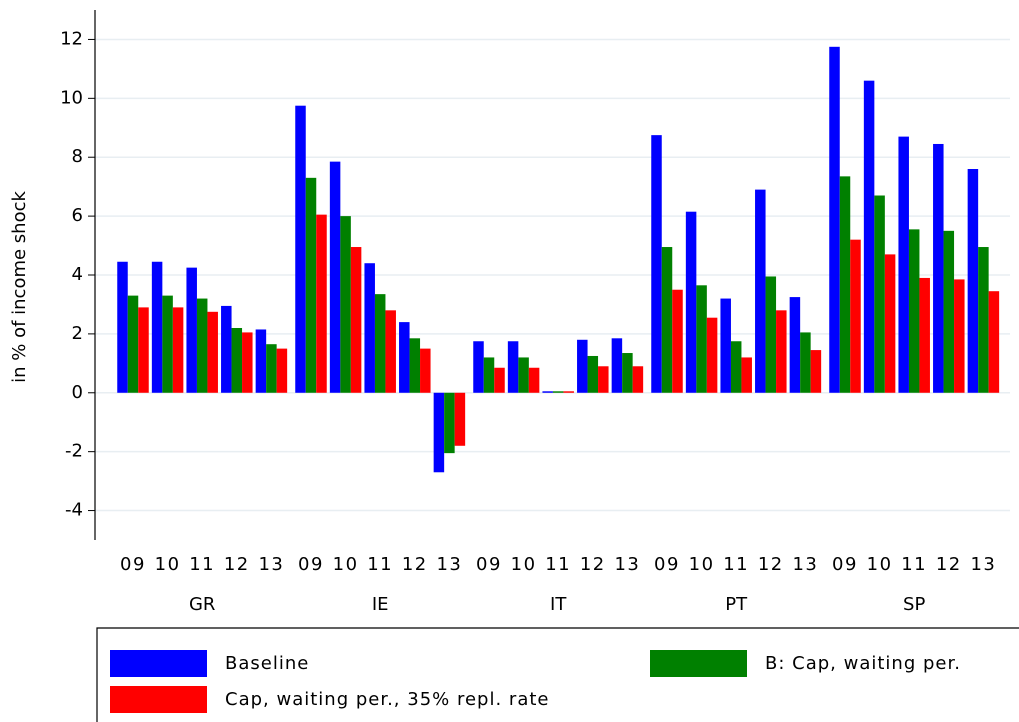  I want to click on legend-label: Baseline, so click(267, 663).